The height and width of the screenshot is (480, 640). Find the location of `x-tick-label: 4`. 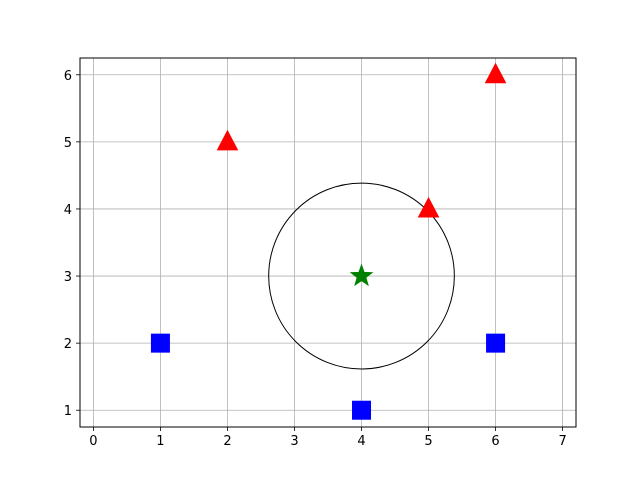

x-tick-label: 4 is located at coordinates (361, 441).